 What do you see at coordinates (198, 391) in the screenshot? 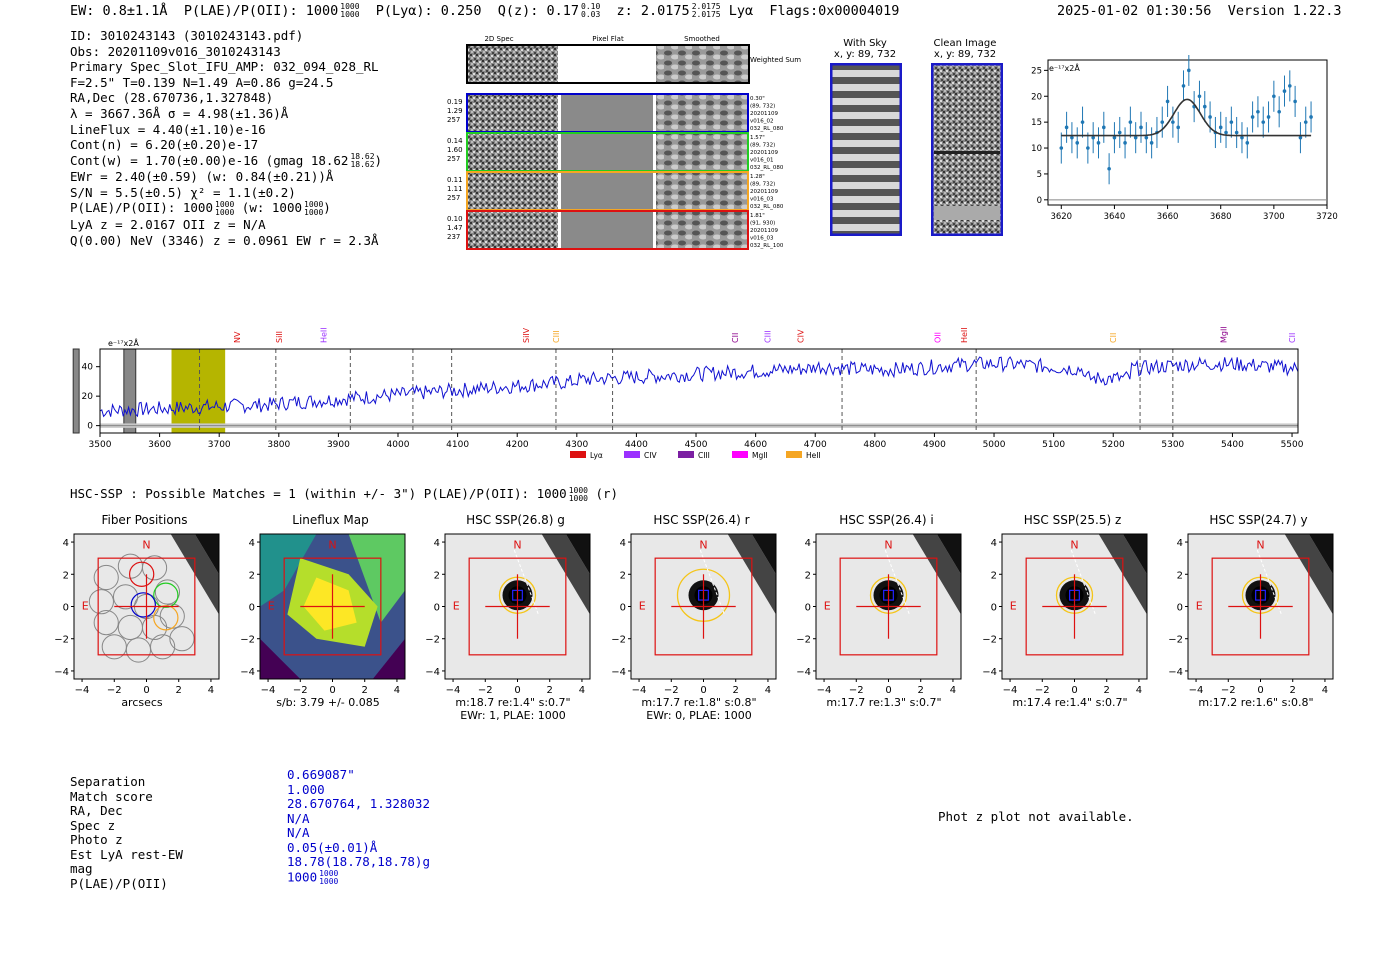
I see `lya-highlight` at bounding box center [198, 391].